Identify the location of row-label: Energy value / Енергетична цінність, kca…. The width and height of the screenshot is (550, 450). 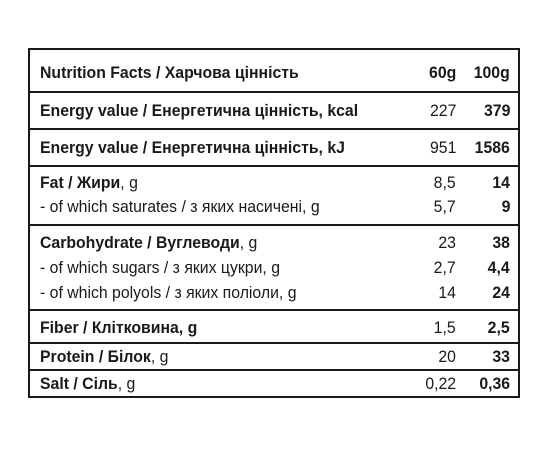
(199, 110).